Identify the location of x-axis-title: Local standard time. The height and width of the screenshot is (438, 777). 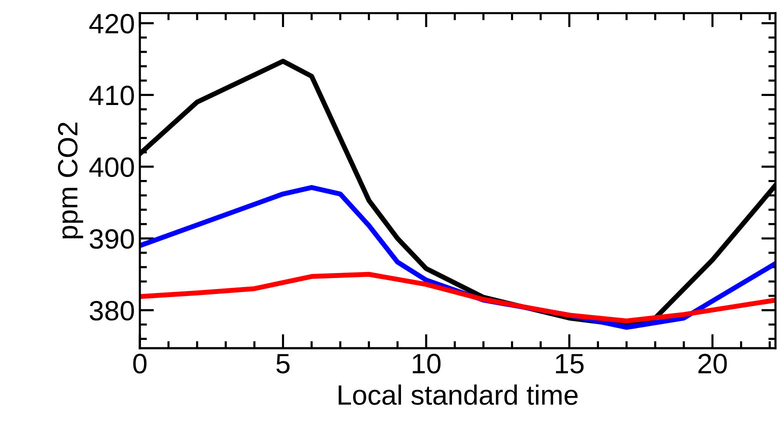
(458, 394).